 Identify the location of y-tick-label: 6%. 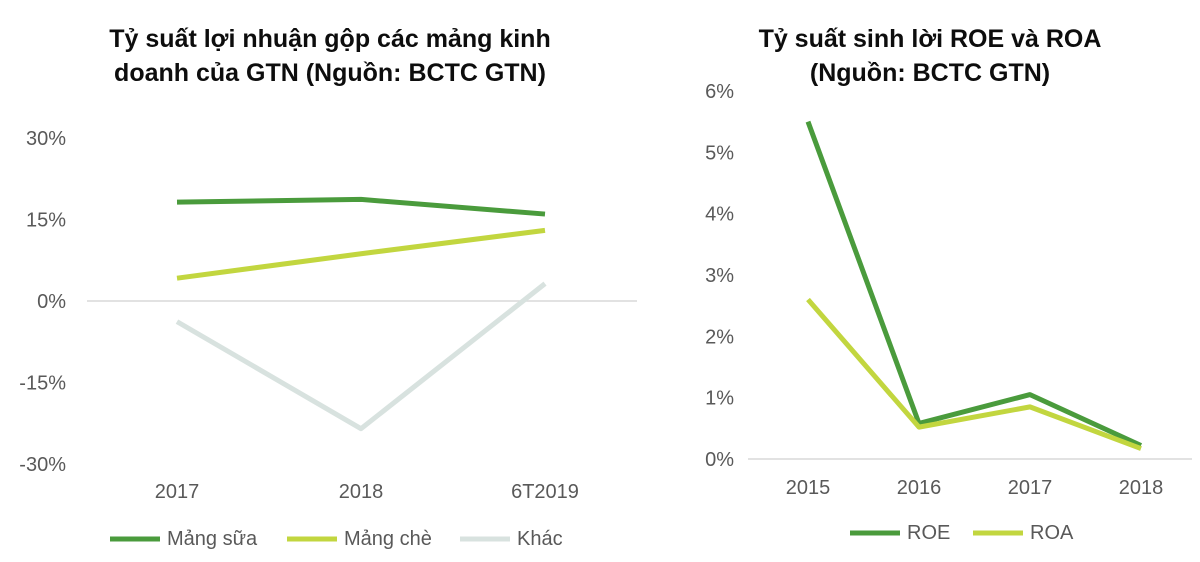
(719, 92).